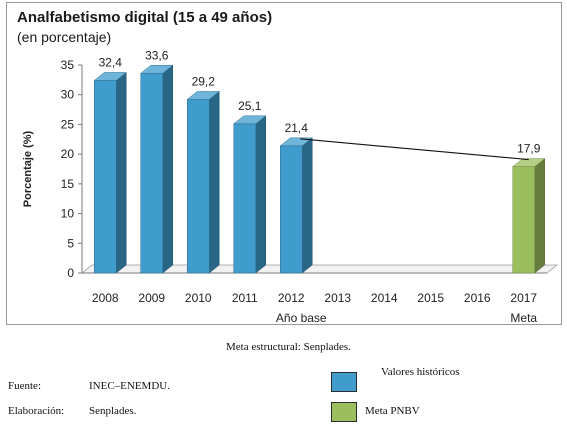 The image size is (567, 426). Describe the element at coordinates (70, 273) in the screenshot. I see `y-tick-label: 0` at that location.